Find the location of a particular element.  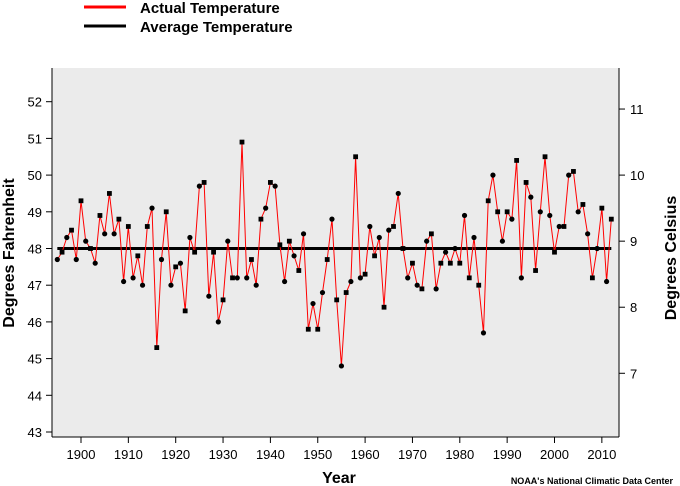

data-point-1997 is located at coordinates (540, 212).